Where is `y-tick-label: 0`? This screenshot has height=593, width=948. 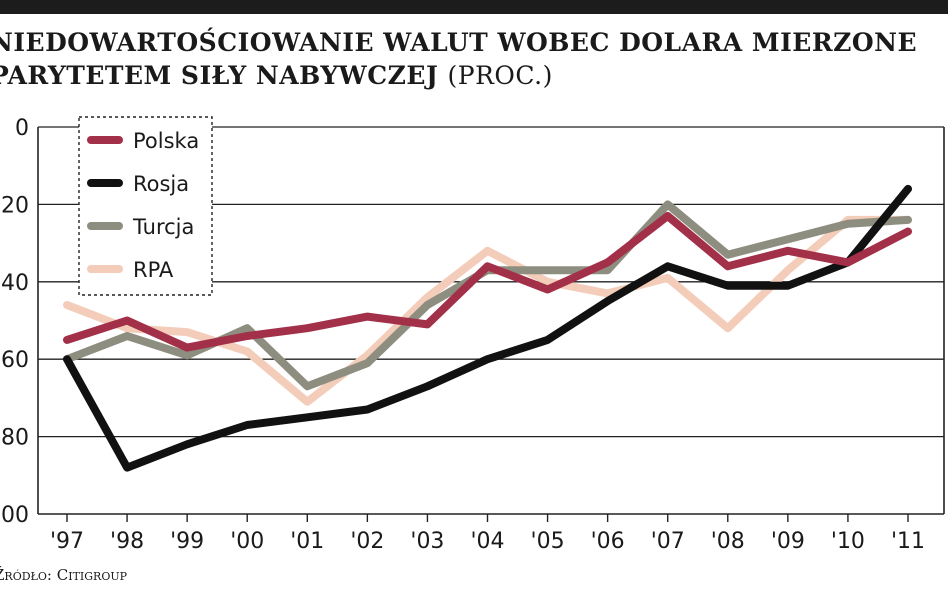 y-tick-label: 0 is located at coordinates (22, 128).